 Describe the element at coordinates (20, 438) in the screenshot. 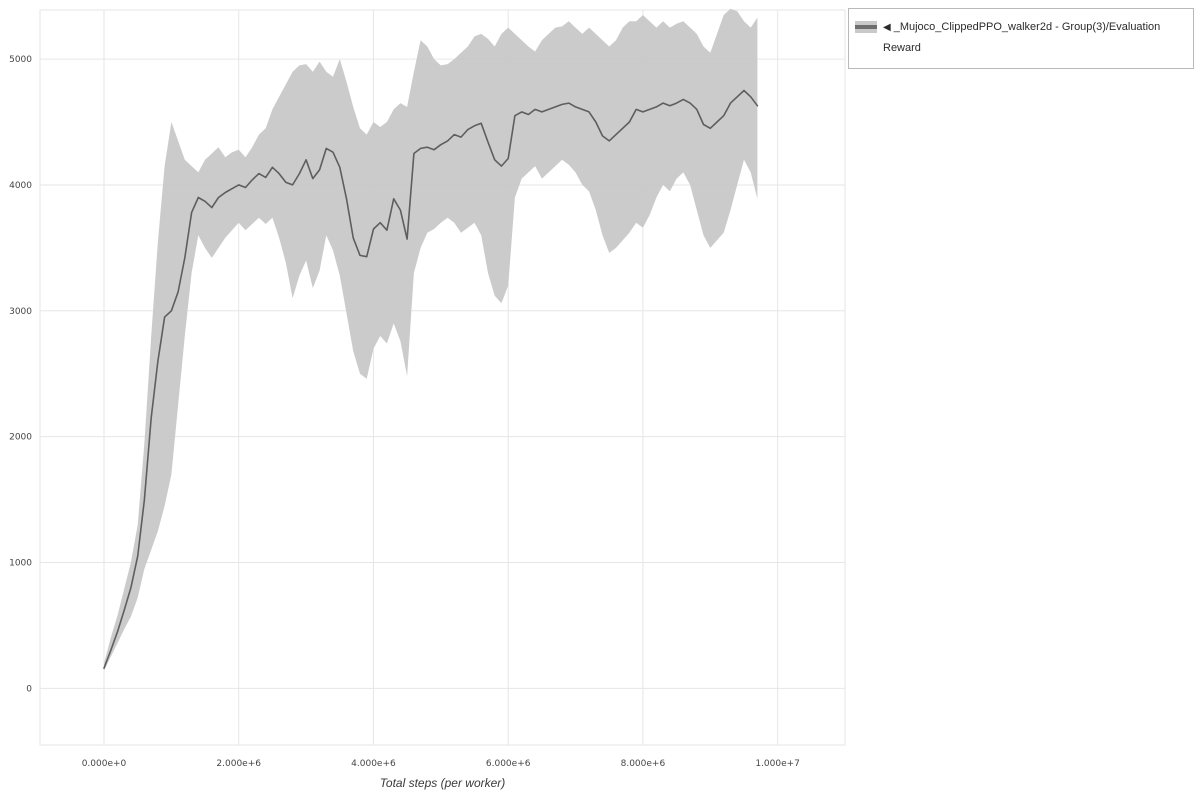

I see `y-tick-label: 2000` at that location.